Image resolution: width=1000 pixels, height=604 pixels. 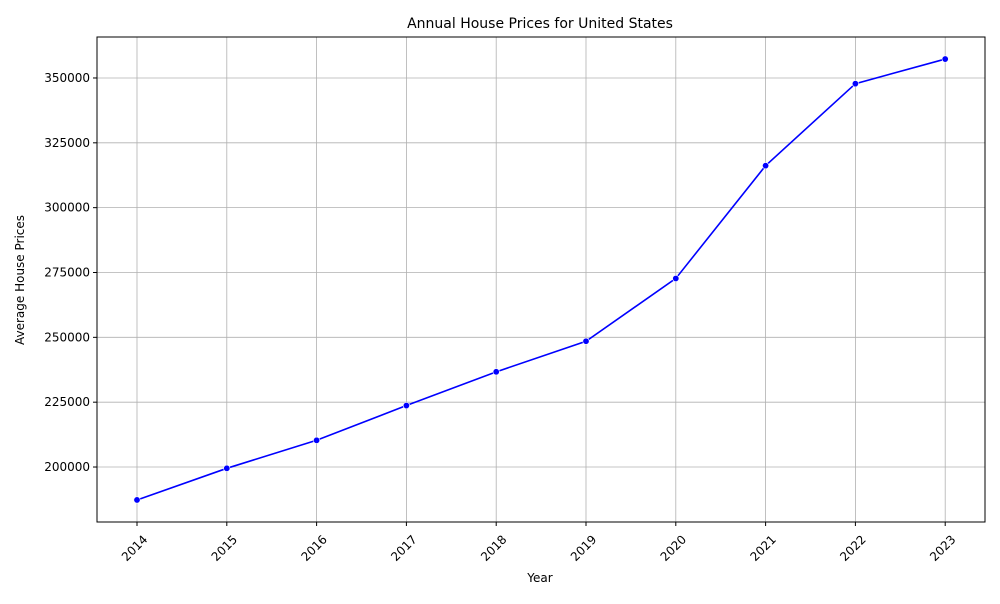 I want to click on x-tick-label: 2018, so click(x=493, y=547).